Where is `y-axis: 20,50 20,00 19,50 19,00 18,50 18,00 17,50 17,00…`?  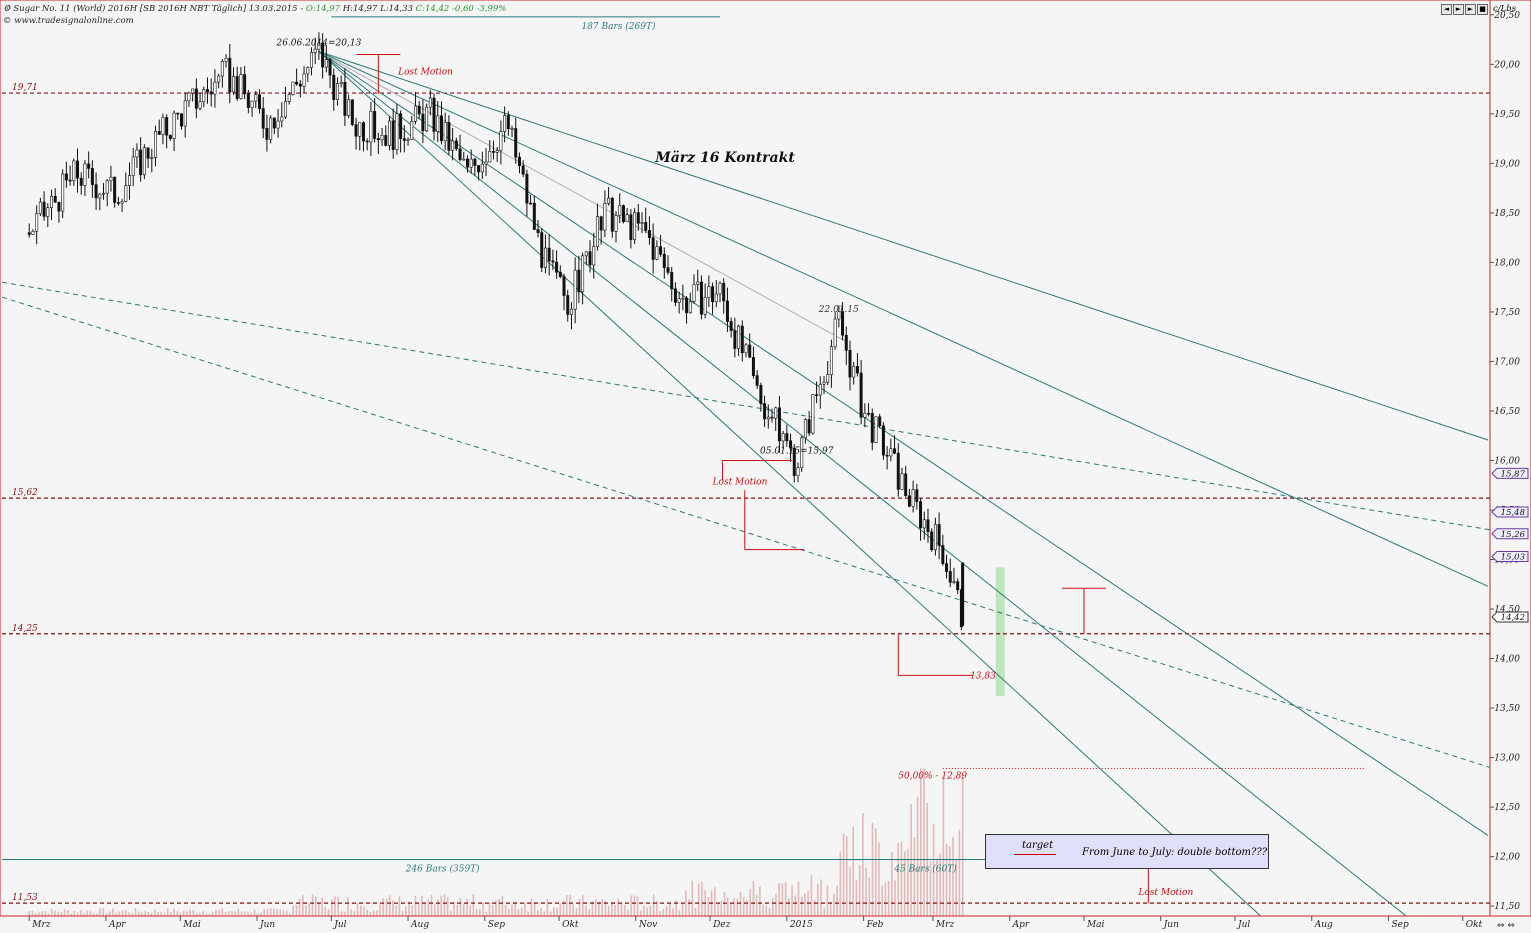 y-axis: 20,50 20,00 19,50 19,00 18,50 18,00 17,50 17,00… is located at coordinates (1509, 461).